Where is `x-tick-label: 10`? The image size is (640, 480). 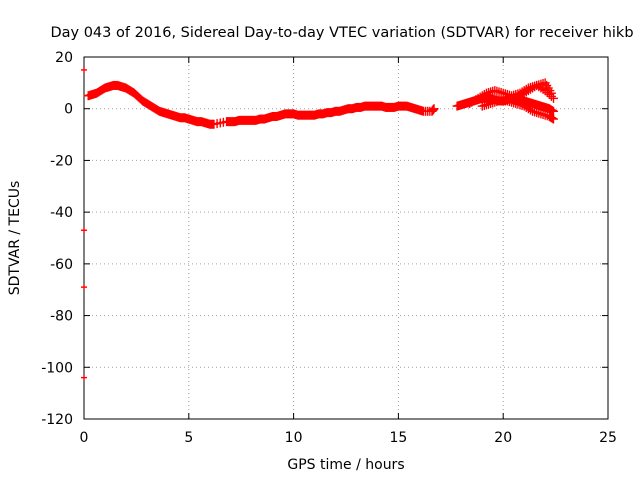
x-tick-label: 10 is located at coordinates (294, 438).